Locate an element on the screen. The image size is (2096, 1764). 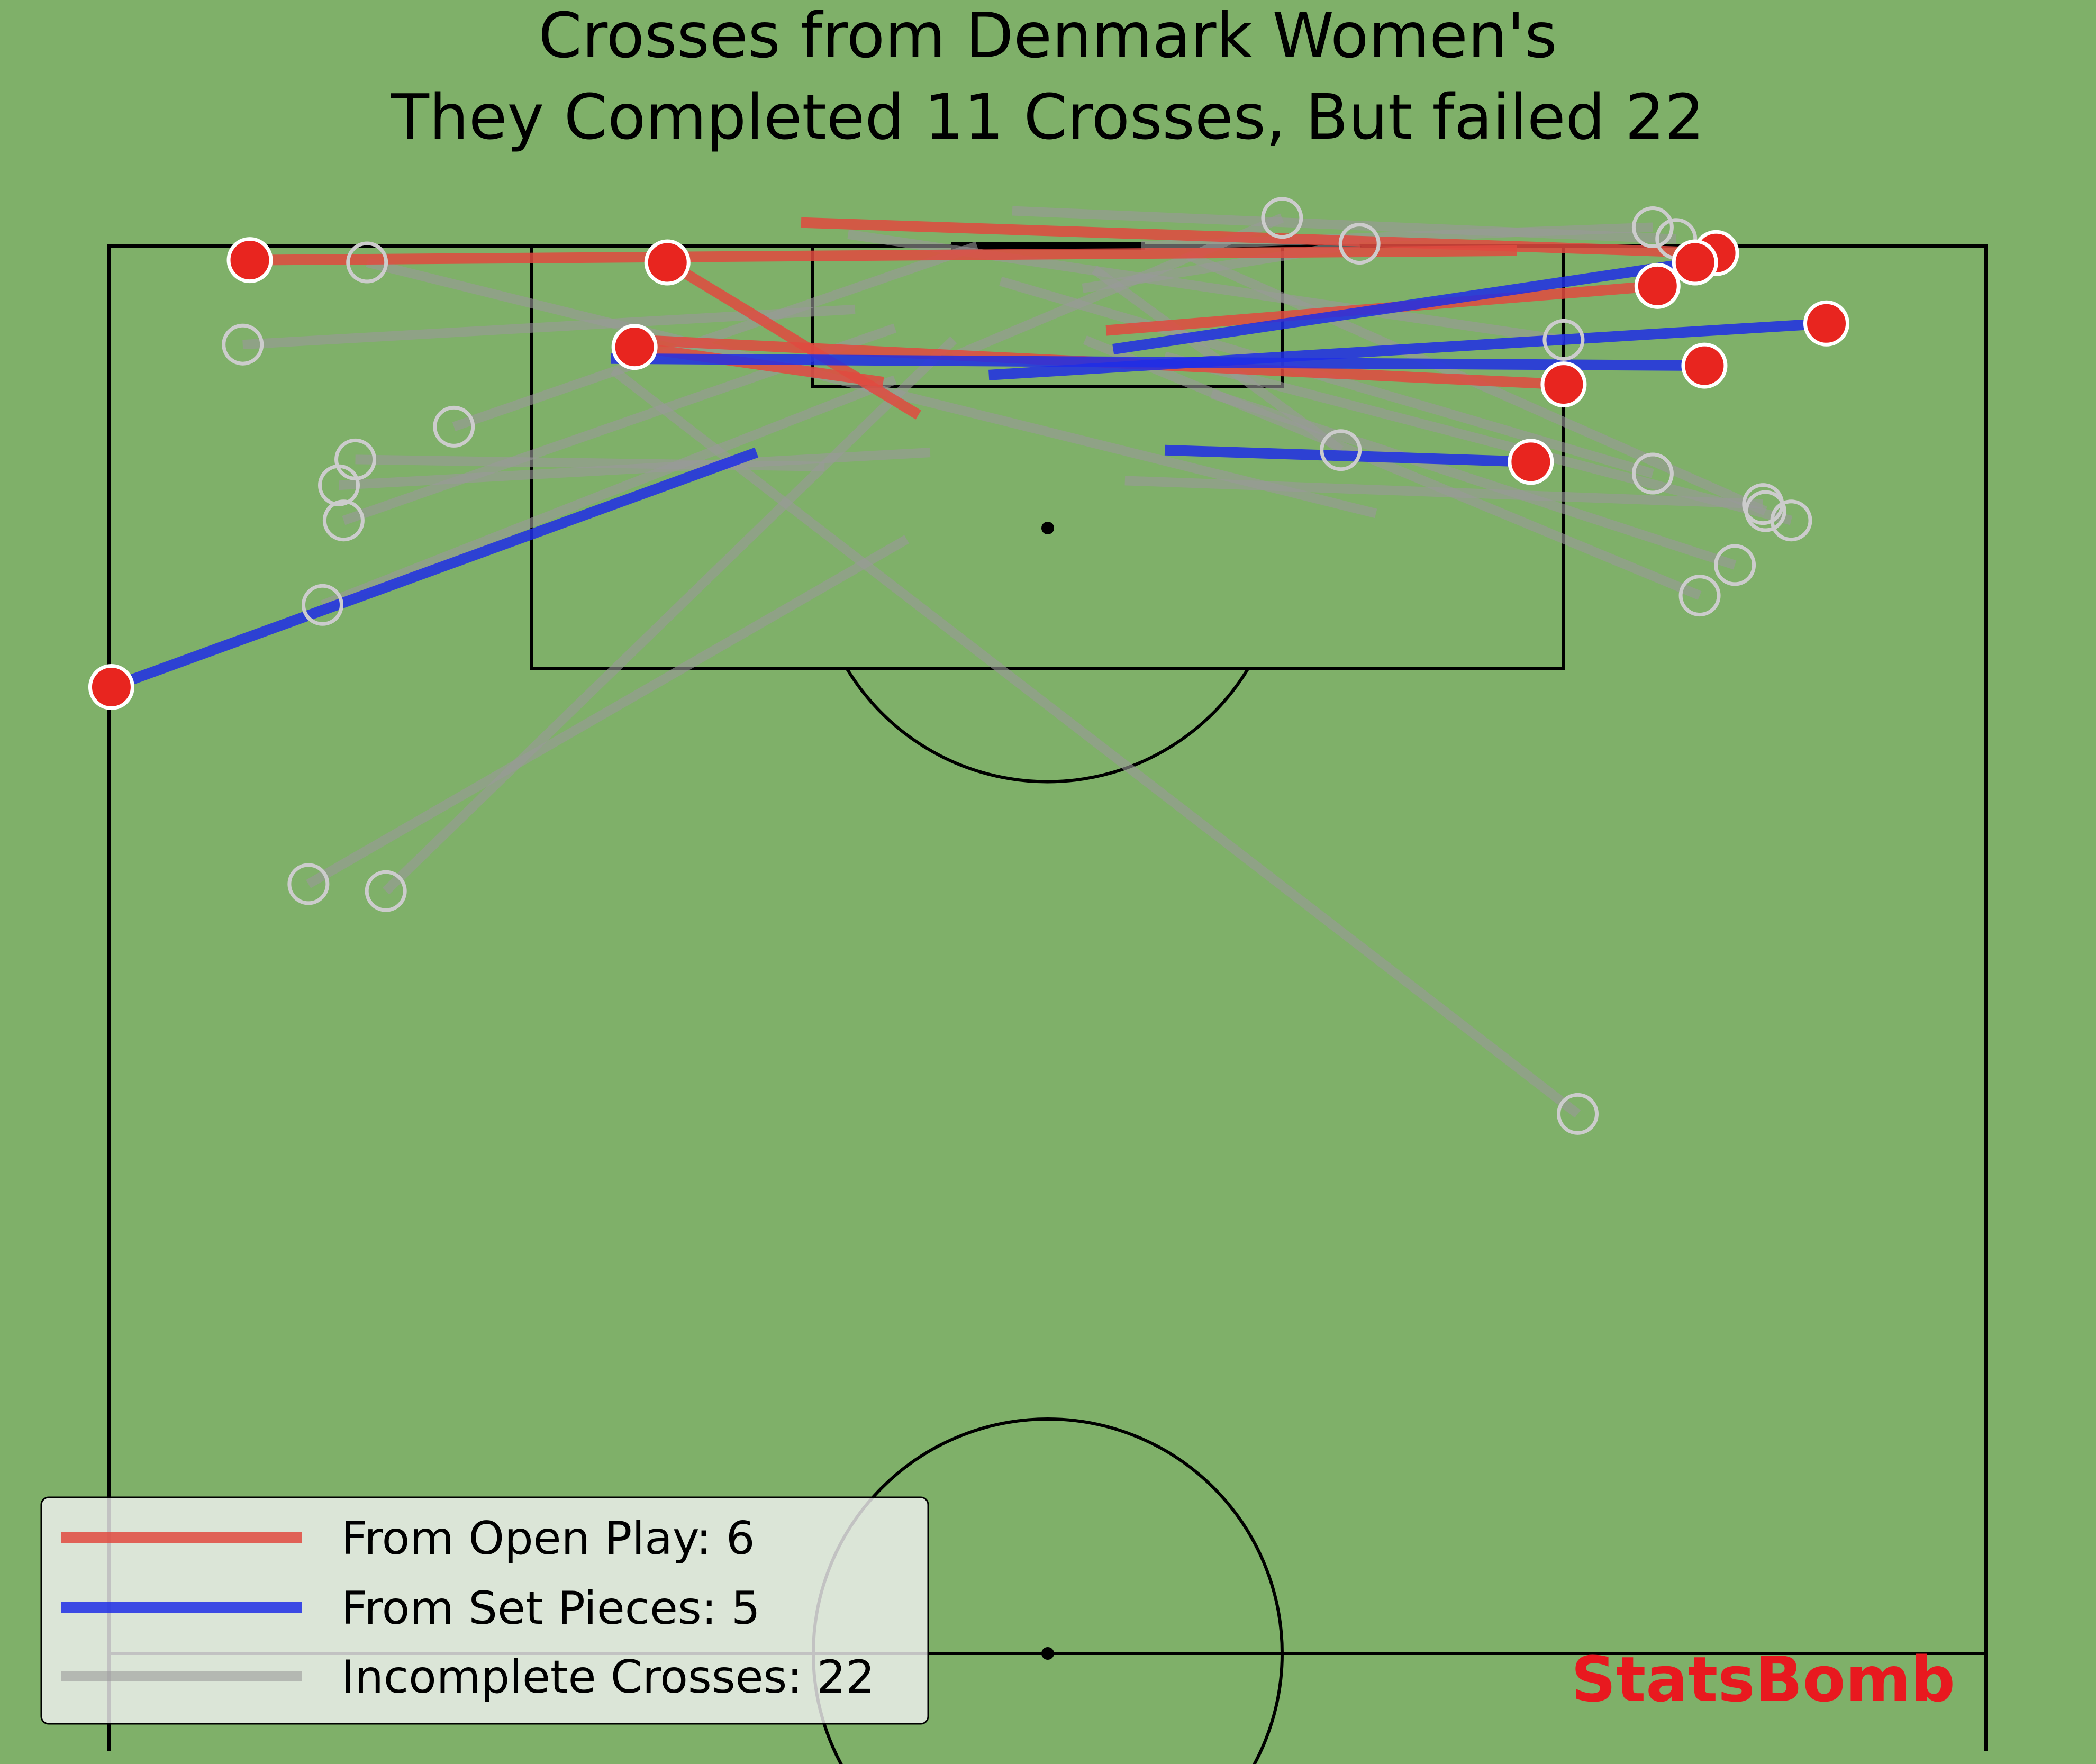
center-spot is located at coordinates (1047, 1653).